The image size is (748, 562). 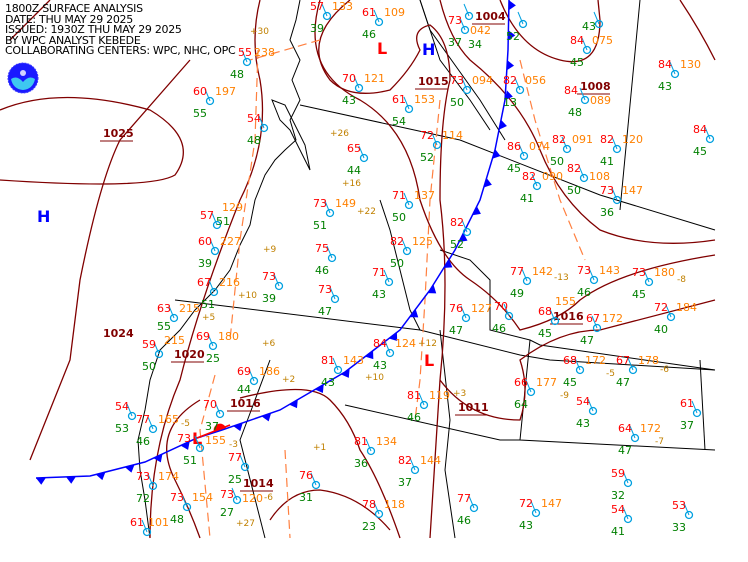 What do you see at coordinates (178, 317) in the screenshot?
I see `station-plot: 63 55 215` at bounding box center [178, 317].